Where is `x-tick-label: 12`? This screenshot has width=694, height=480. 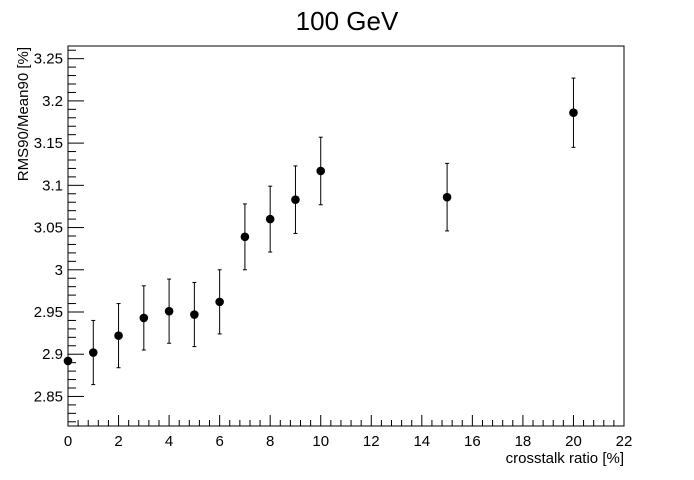 x-tick-label: 12 is located at coordinates (371, 441).